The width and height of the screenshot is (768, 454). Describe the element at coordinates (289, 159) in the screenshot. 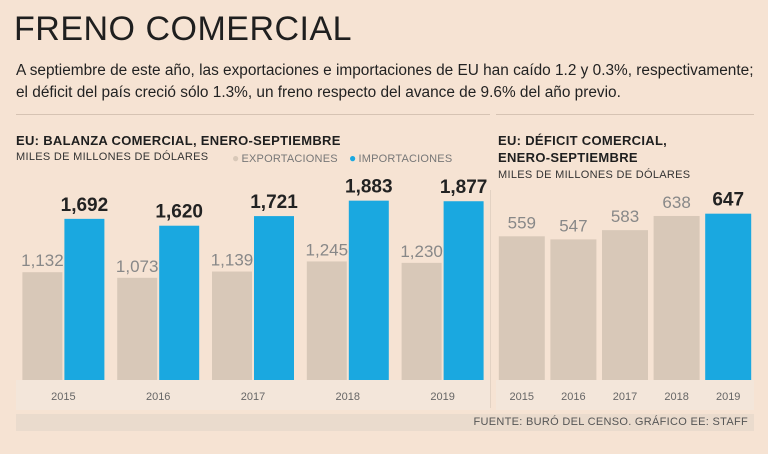

I see `legend-exports-label: EXPORTACIONES` at that location.